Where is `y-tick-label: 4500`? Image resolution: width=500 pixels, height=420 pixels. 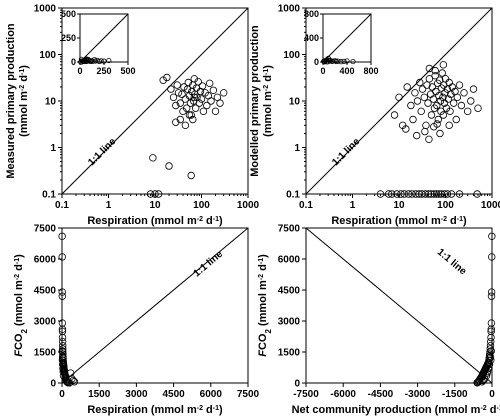 y-tick-label: 4500 is located at coordinates (45, 291).